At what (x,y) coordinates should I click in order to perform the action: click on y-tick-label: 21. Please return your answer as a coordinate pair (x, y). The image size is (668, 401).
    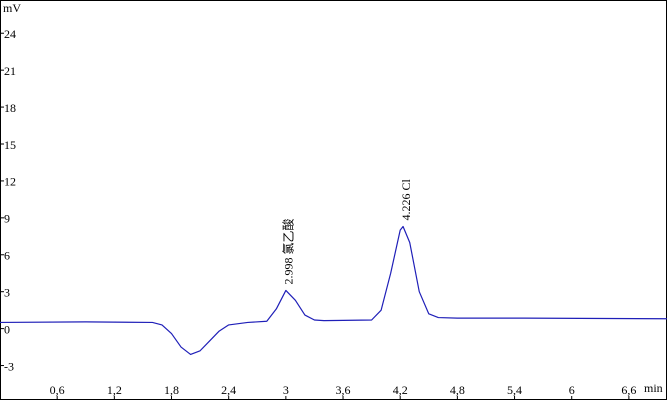
    Looking at the image, I should click on (10, 71).